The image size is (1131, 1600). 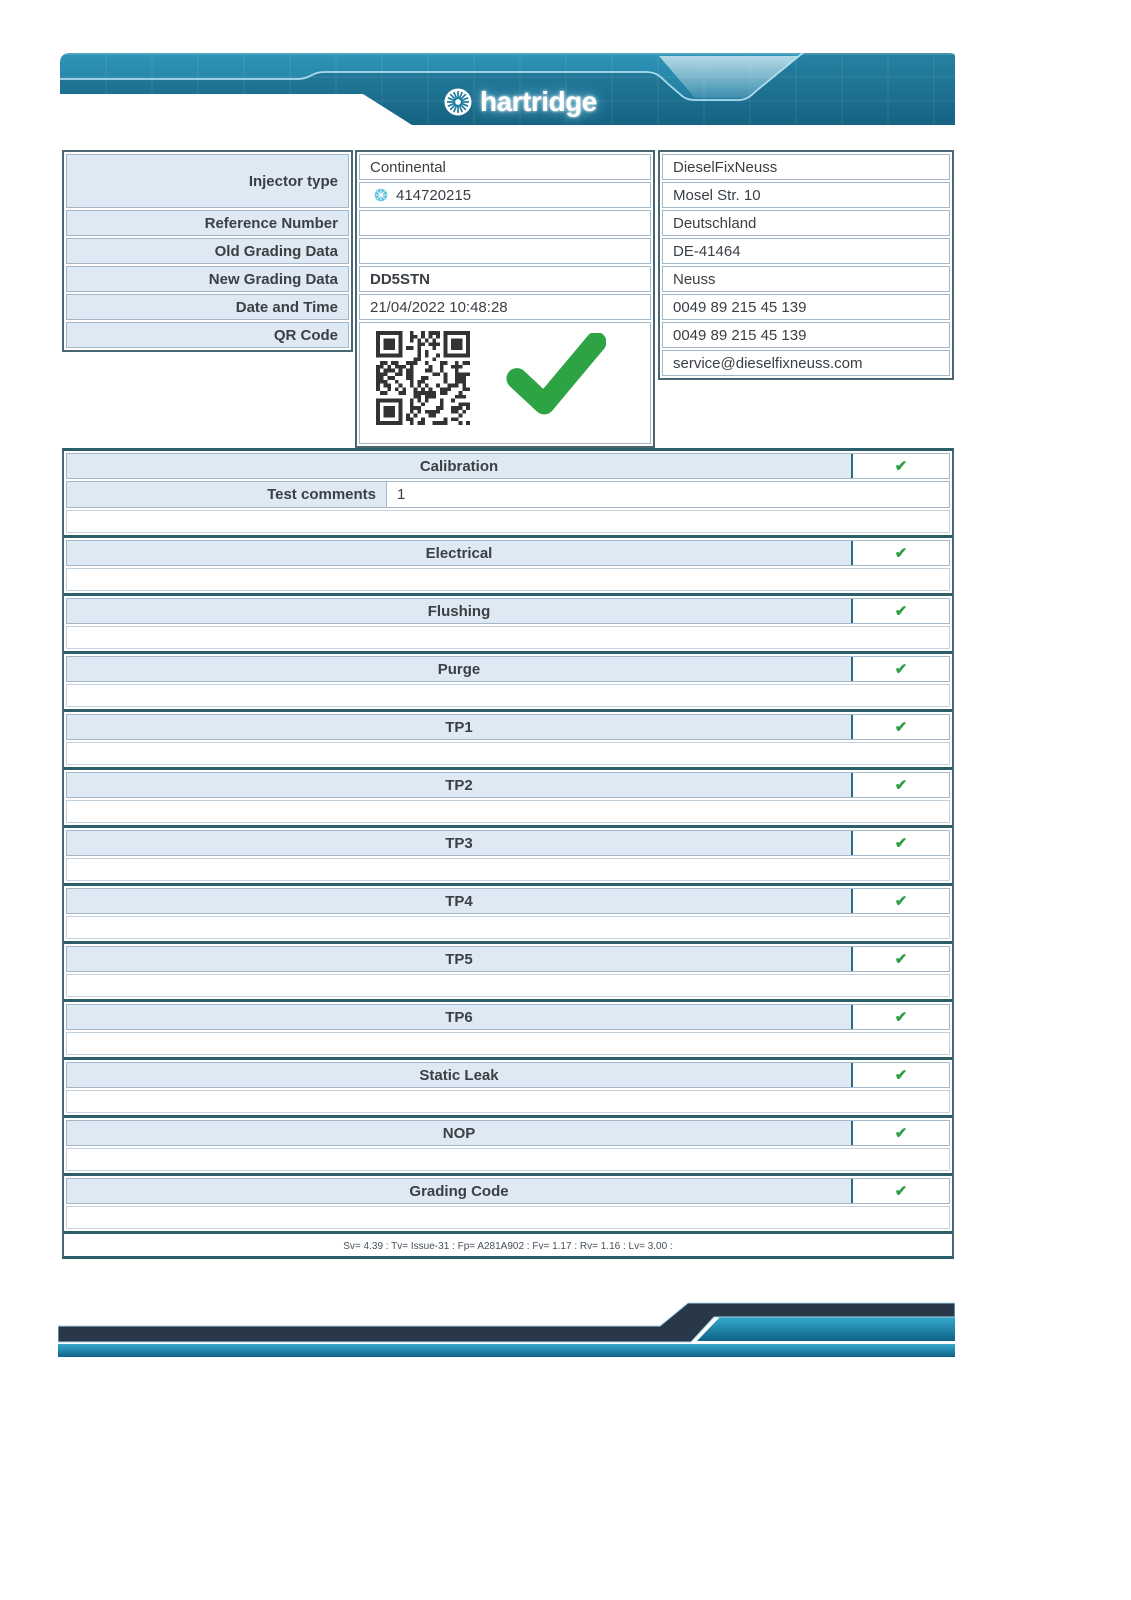 I want to click on test-section-row-purge: Purge ✔, so click(x=508, y=669).